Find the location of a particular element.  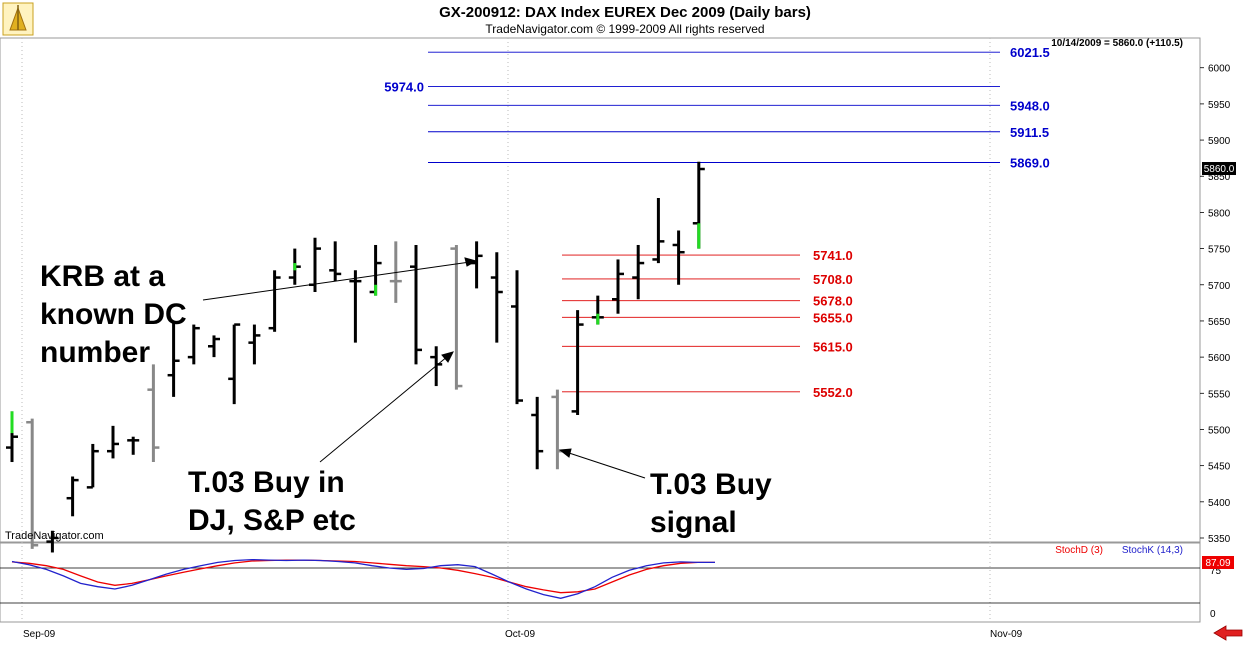

red-level-label: 5741.0 is located at coordinates (833, 255).